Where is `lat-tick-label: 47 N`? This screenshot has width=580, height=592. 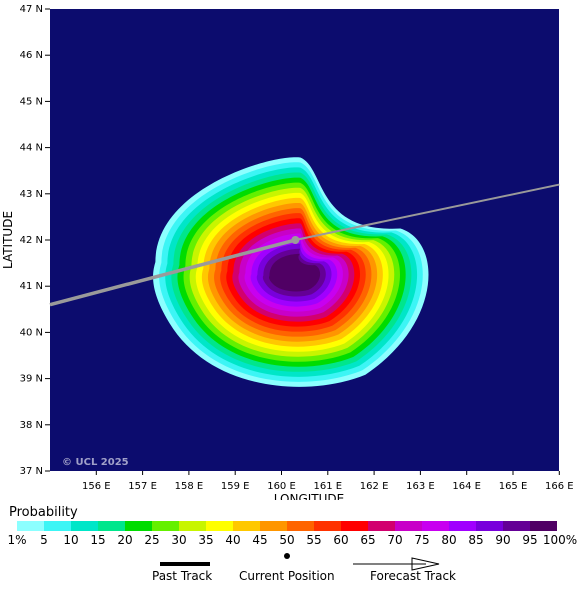 lat-tick-label: 47 N is located at coordinates (31, 9).